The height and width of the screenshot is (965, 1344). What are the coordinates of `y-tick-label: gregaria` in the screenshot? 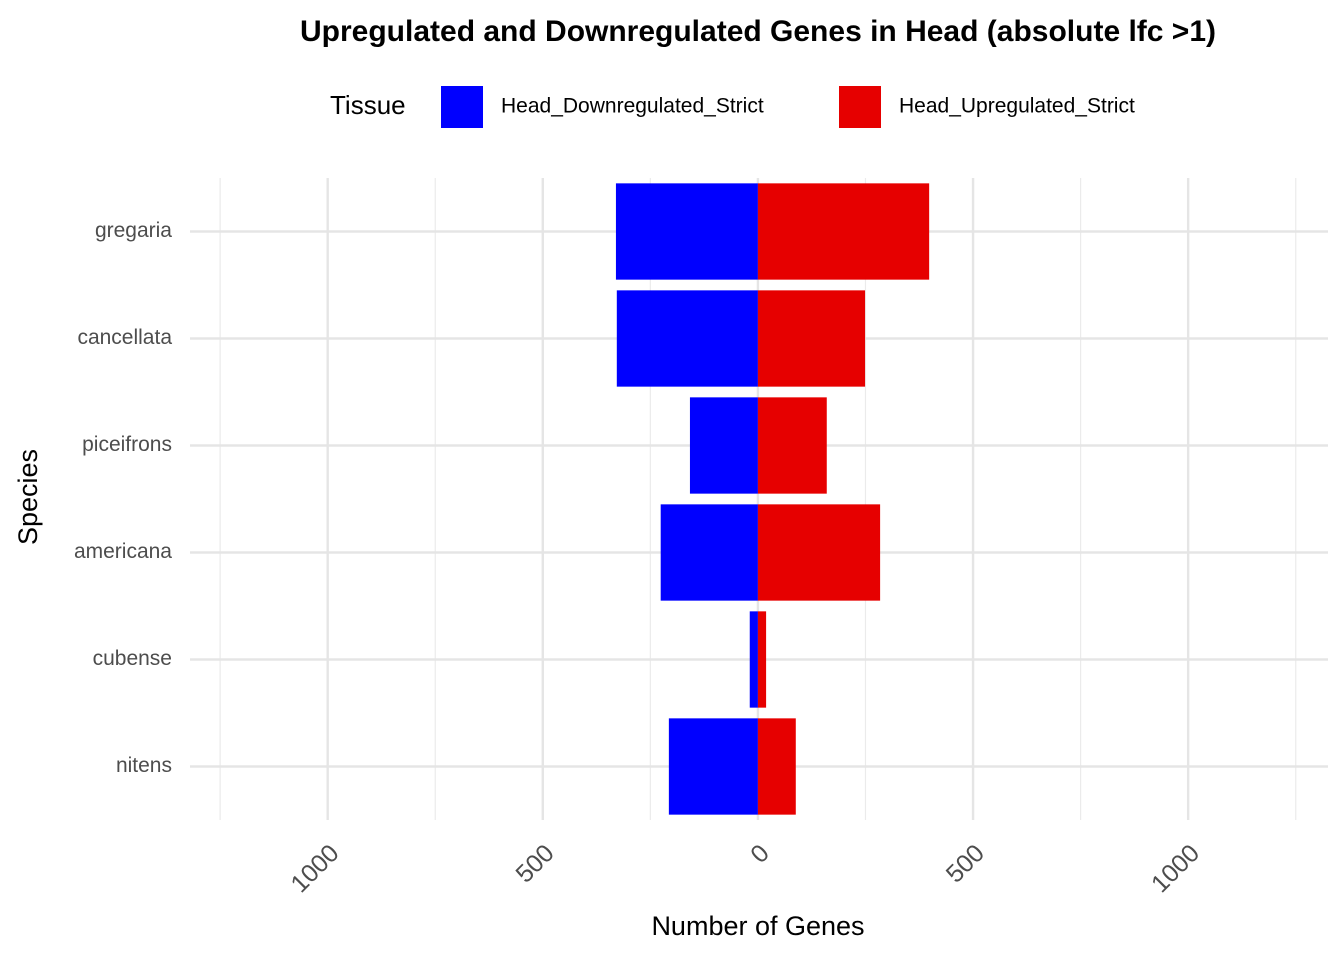 It's located at (133, 230).